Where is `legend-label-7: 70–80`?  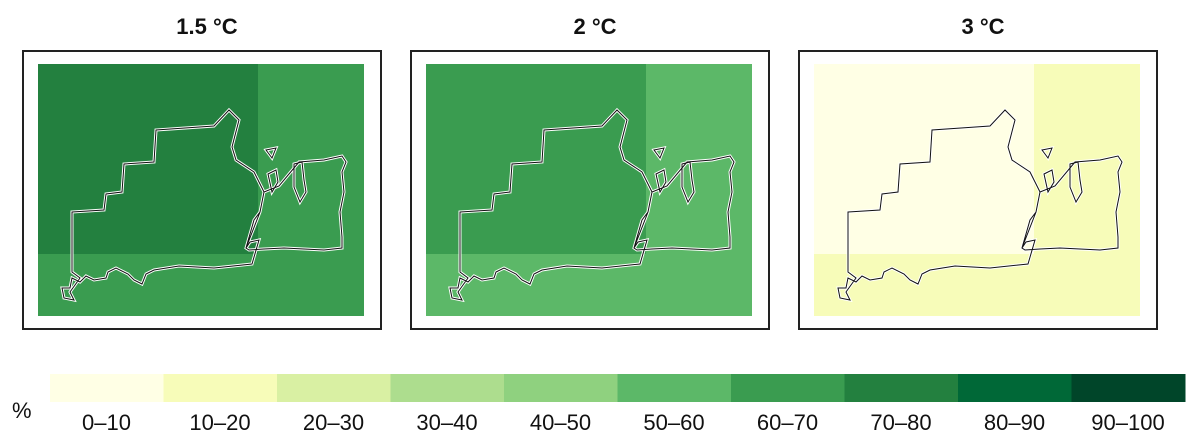 legend-label-7: 70–80 is located at coordinates (901, 422).